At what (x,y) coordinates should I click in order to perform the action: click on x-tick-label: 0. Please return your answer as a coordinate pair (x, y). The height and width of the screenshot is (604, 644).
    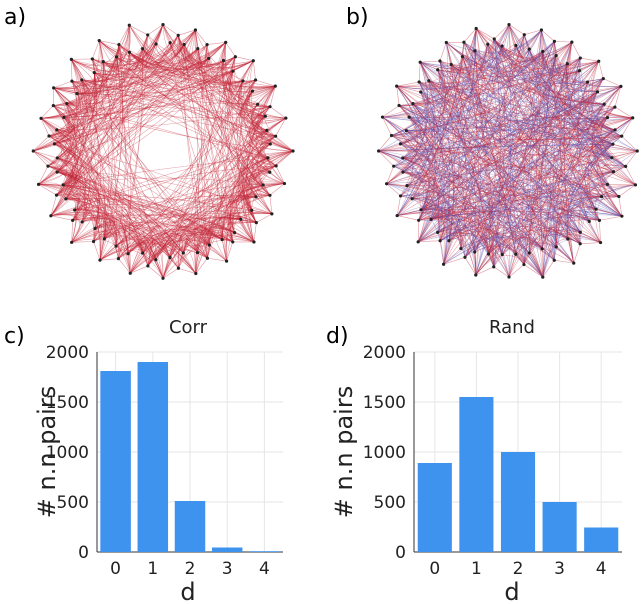
    Looking at the image, I should click on (115, 569).